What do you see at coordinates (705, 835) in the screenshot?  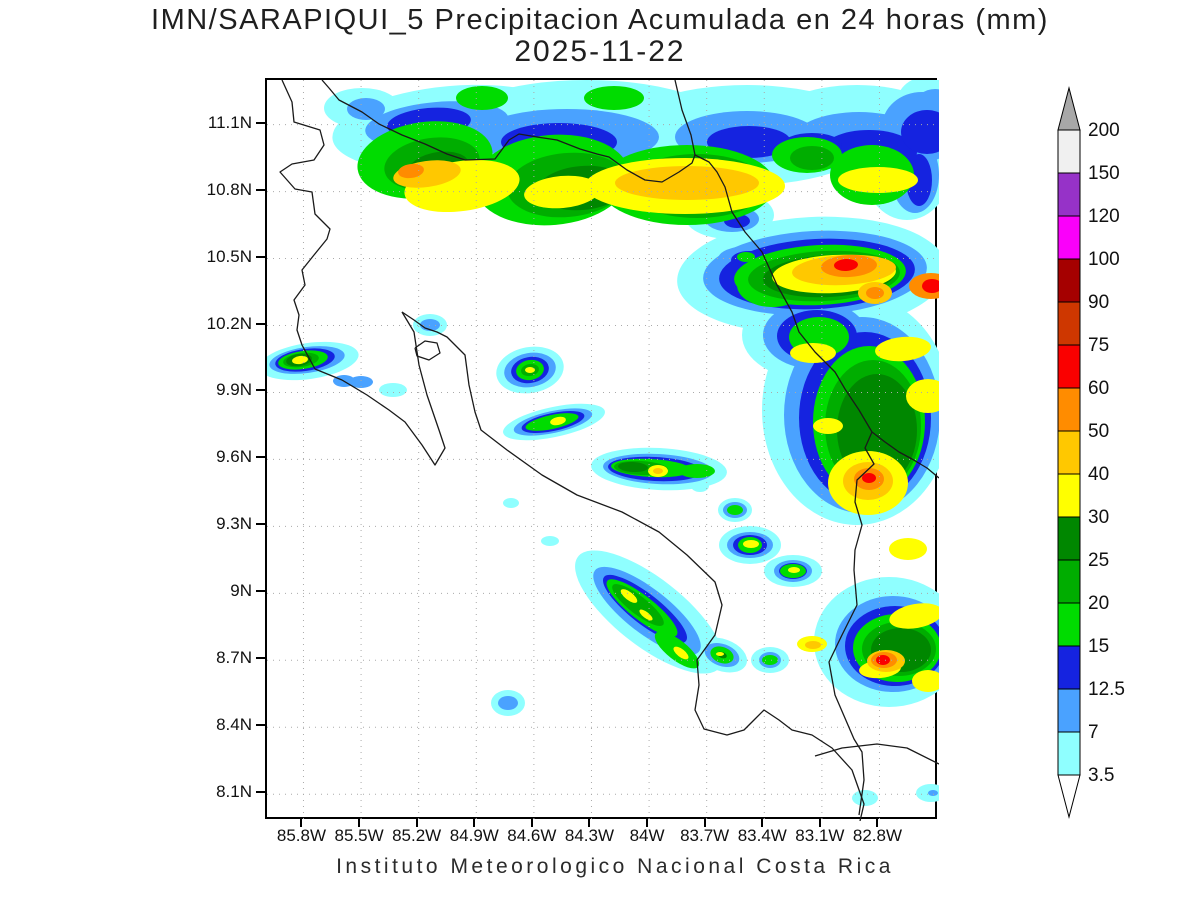 I see `lon-tick-label: 83.7W` at bounding box center [705, 835].